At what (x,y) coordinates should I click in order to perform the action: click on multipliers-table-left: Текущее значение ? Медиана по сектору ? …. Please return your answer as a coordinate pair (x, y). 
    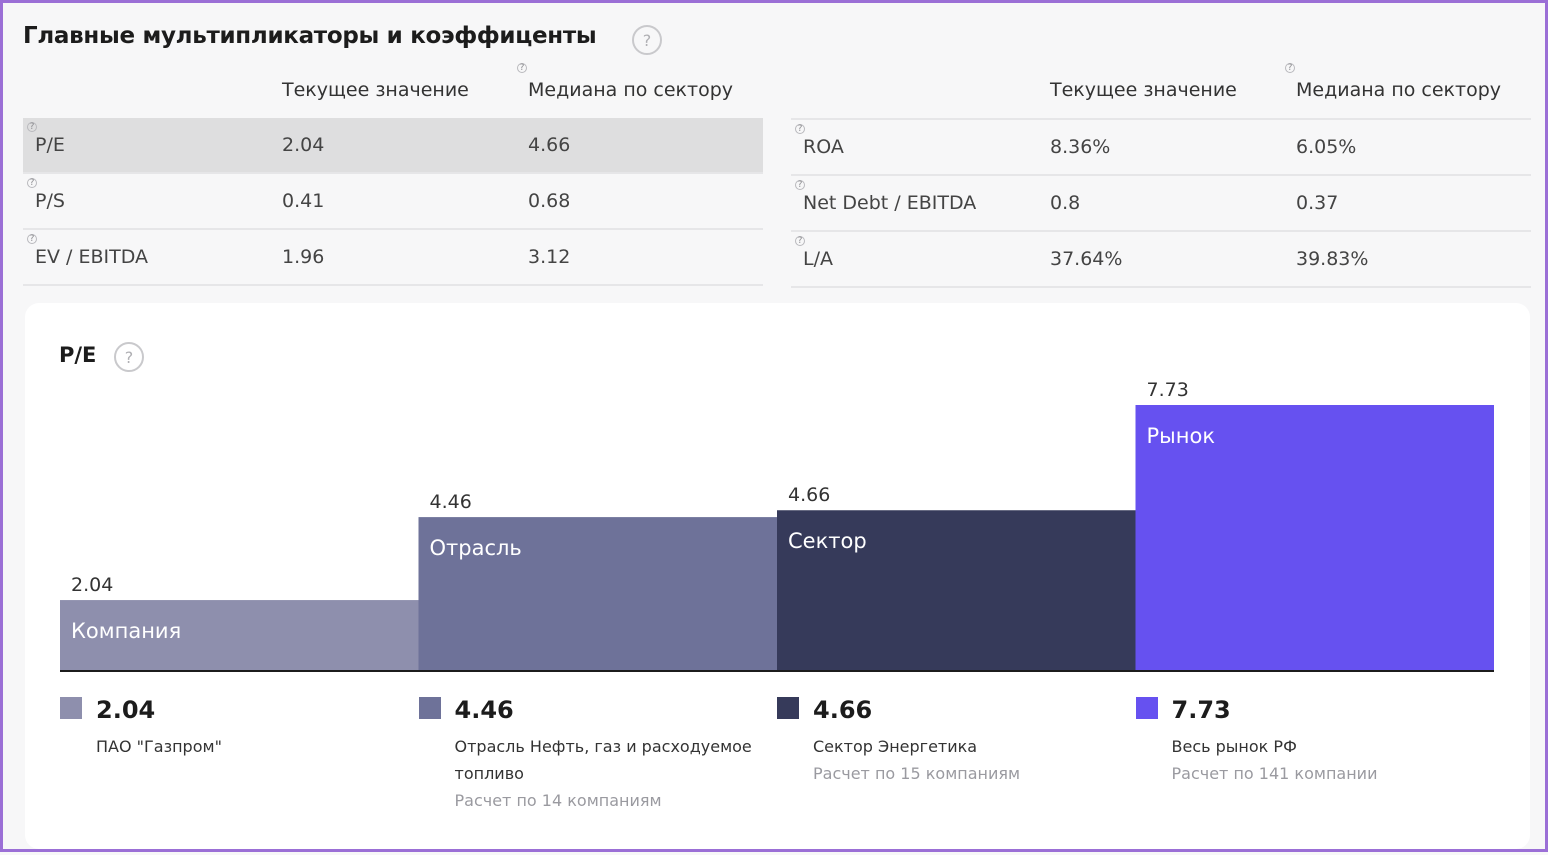
    Looking at the image, I should click on (393, 174).